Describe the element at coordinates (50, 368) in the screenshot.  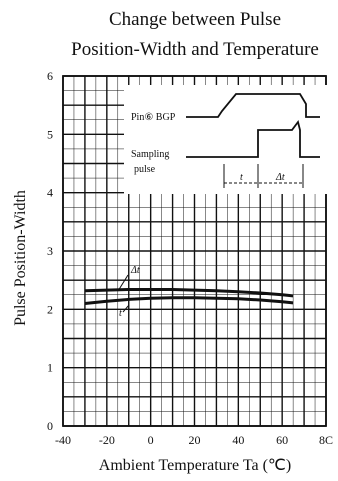
I see `y-tick-label: 1` at that location.